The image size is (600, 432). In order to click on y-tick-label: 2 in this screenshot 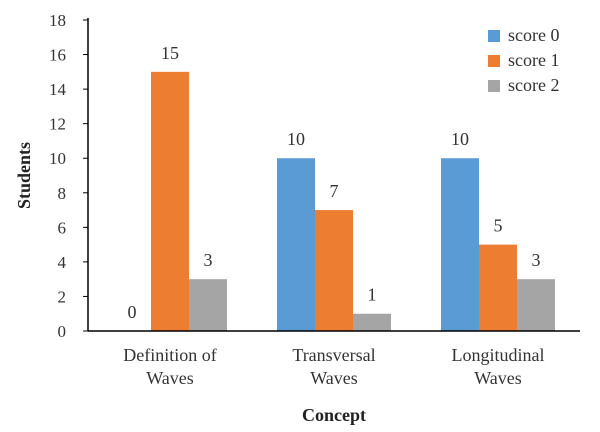, I will do `click(62, 296)`.